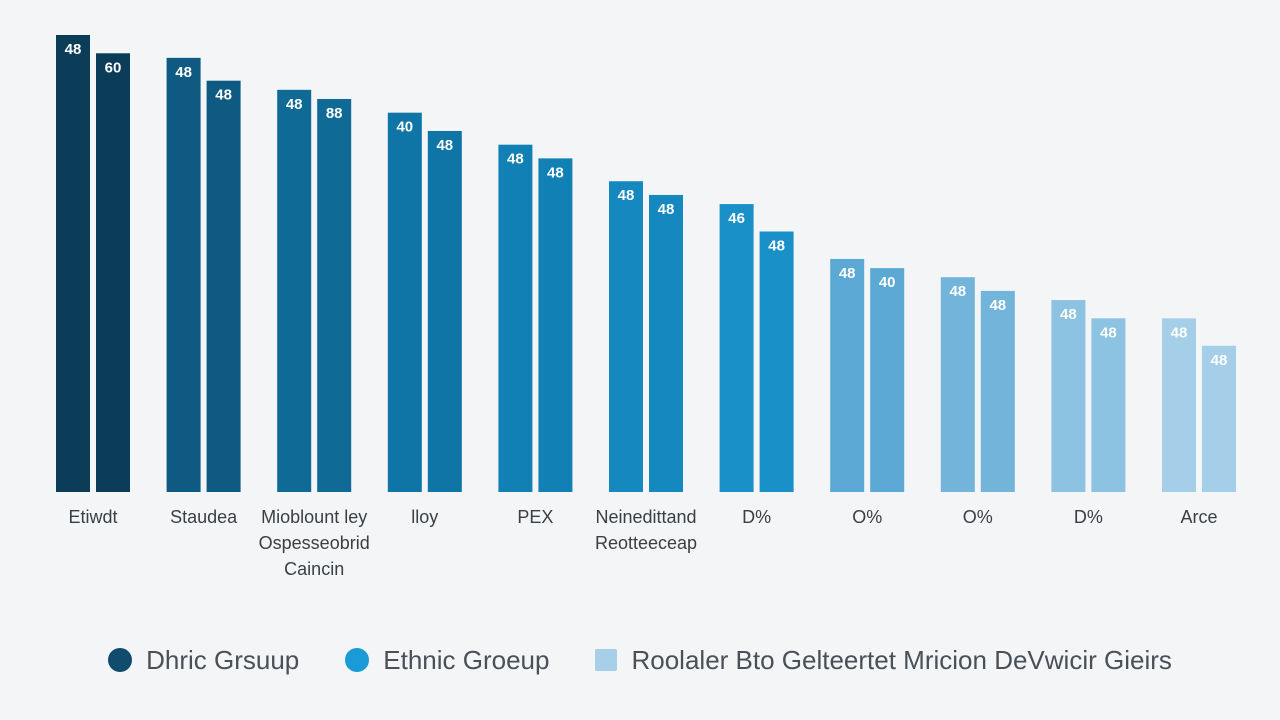 The width and height of the screenshot is (1280, 720). I want to click on bar-value-label-4-series-1: 40, so click(404, 127).